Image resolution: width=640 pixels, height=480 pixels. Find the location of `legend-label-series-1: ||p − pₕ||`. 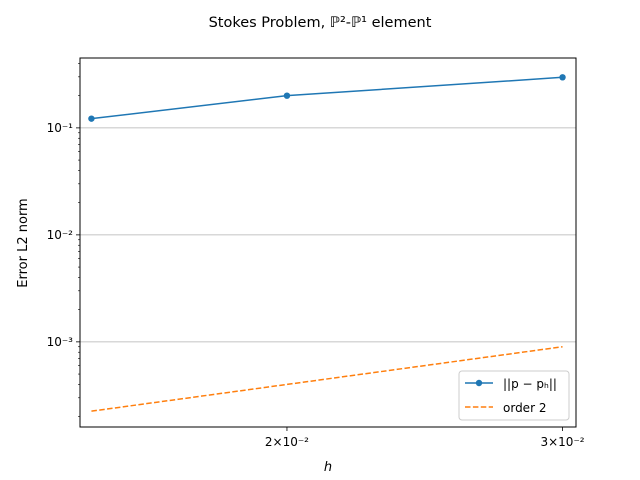

legend-label-series-1: ||p − pₕ|| is located at coordinates (530, 384).